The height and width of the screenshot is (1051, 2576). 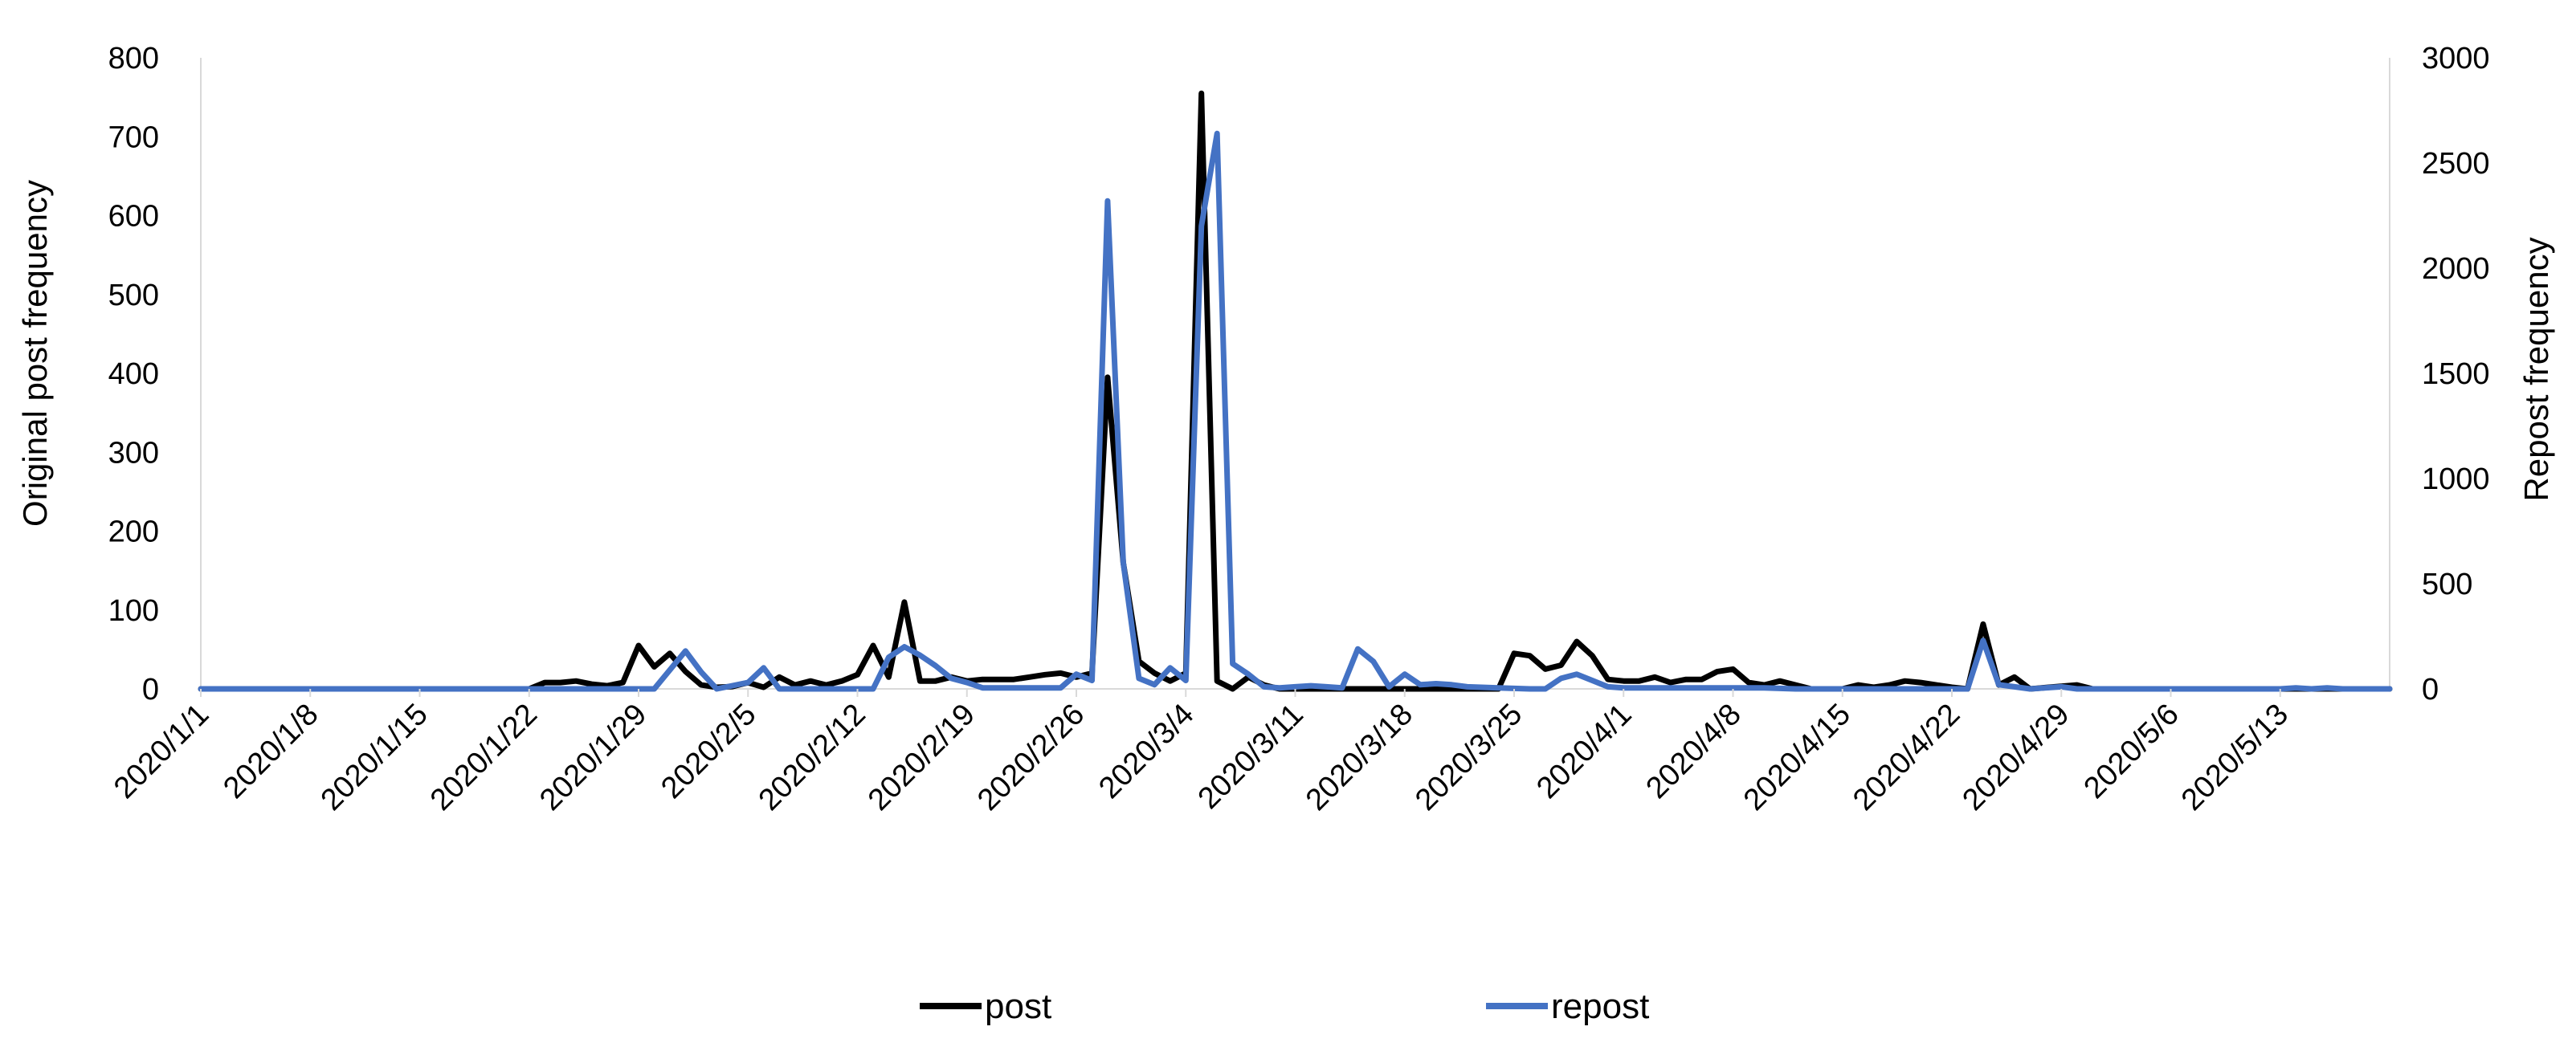 I want to click on left-y-tick-label: 200, so click(x=133, y=532).